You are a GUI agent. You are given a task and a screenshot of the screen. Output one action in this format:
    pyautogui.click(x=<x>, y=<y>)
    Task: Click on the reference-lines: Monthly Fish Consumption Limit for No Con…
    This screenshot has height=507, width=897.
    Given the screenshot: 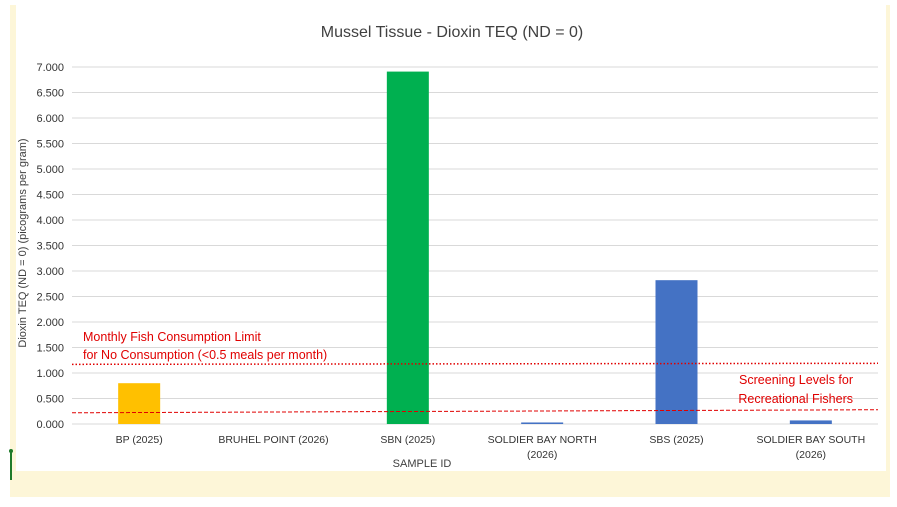 What is the action you would take?
    pyautogui.click(x=475, y=372)
    